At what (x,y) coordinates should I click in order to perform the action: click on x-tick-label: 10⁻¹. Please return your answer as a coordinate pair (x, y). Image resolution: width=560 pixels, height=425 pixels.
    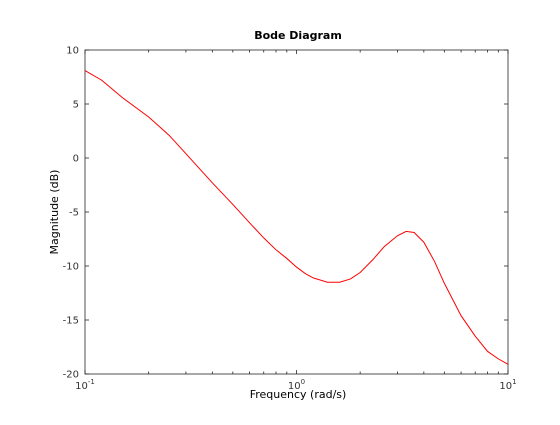
    Looking at the image, I should click on (85, 385).